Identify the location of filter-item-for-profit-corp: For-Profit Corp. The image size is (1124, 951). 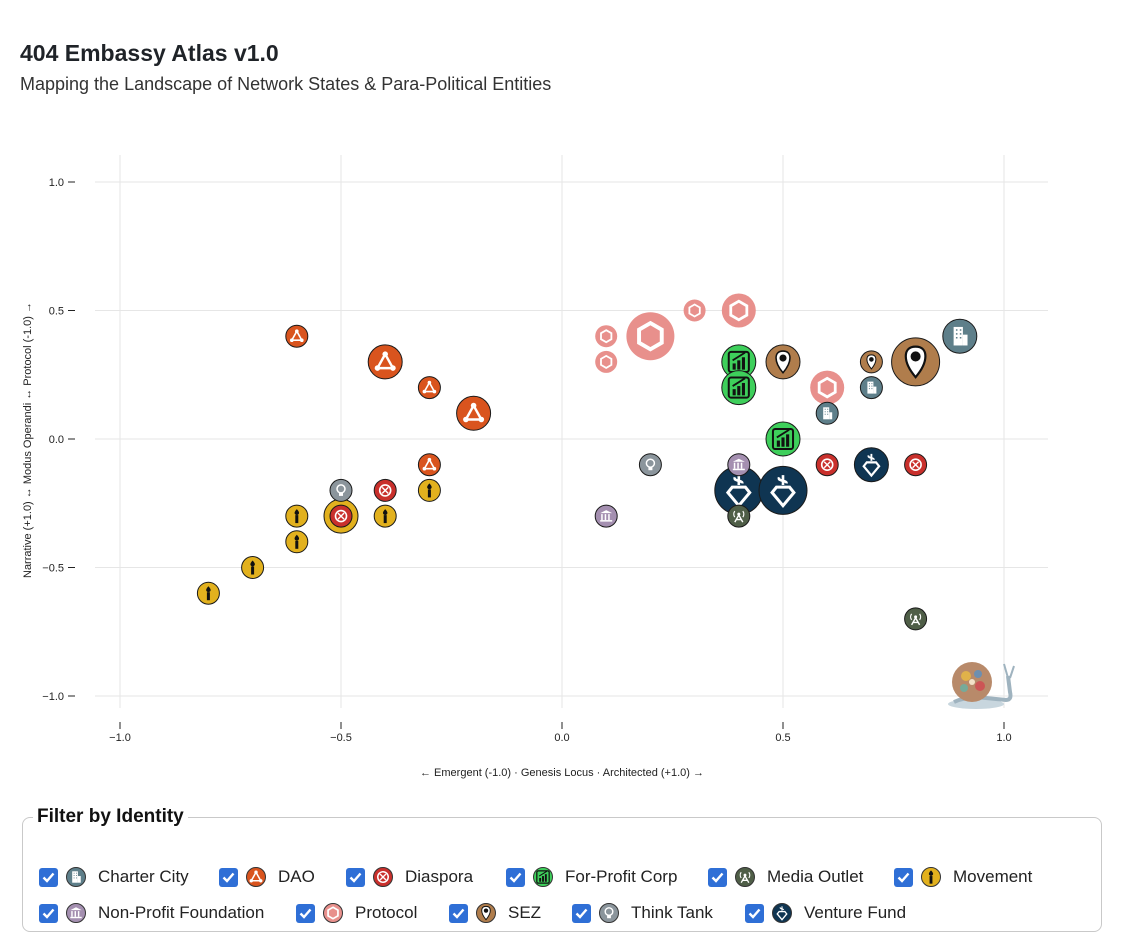
(591, 877).